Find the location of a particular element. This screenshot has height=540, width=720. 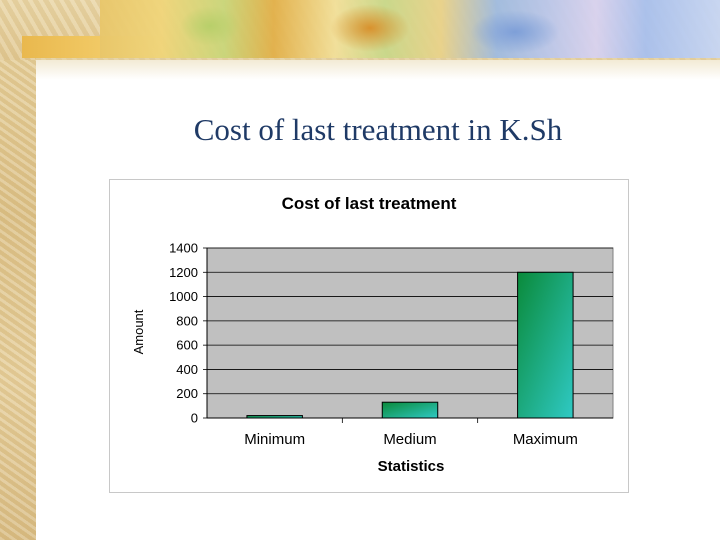

x-tick-label: Maximum is located at coordinates (545, 439).